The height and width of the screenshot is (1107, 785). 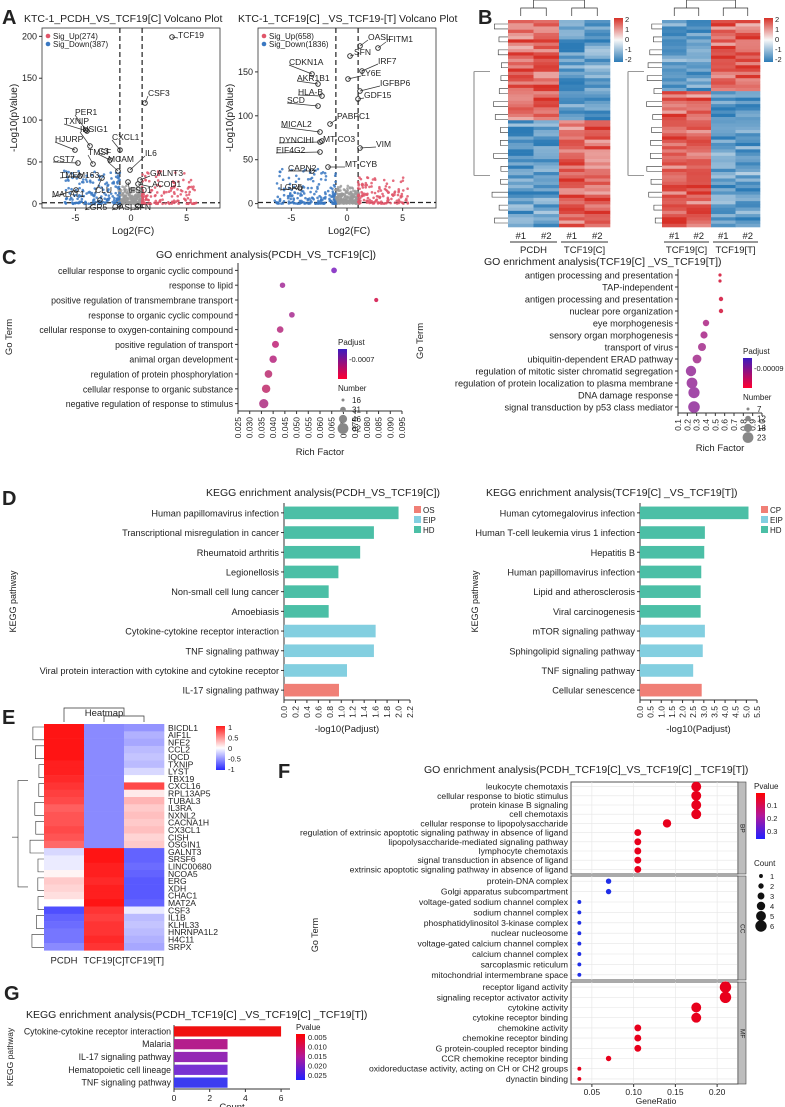 I want to click on category-label: Human papillomavirus infection, so click(x=571, y=572).